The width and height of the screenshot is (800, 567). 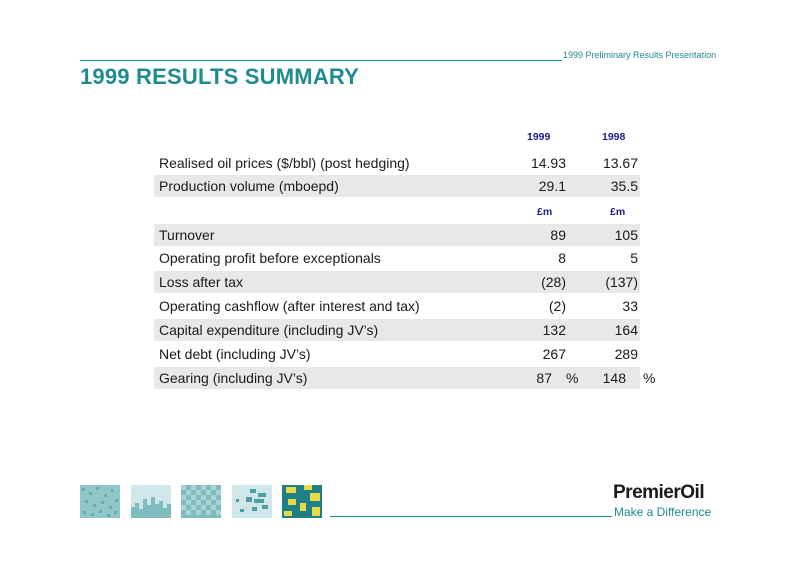 What do you see at coordinates (548, 163) in the screenshot?
I see `value-1999: 14.93` at bounding box center [548, 163].